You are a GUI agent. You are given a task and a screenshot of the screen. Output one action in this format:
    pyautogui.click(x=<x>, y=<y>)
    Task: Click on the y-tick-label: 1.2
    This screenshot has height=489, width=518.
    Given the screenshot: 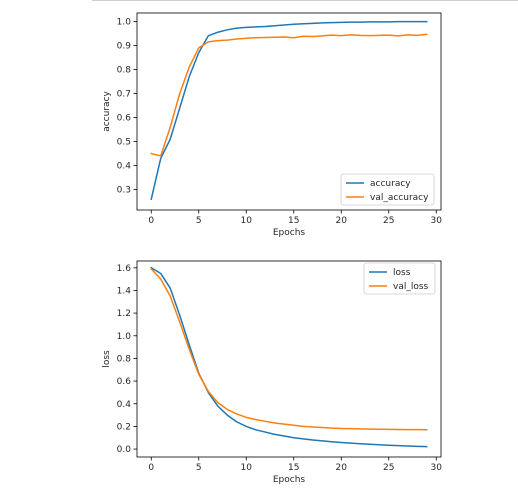 What is the action you would take?
    pyautogui.click(x=124, y=314)
    